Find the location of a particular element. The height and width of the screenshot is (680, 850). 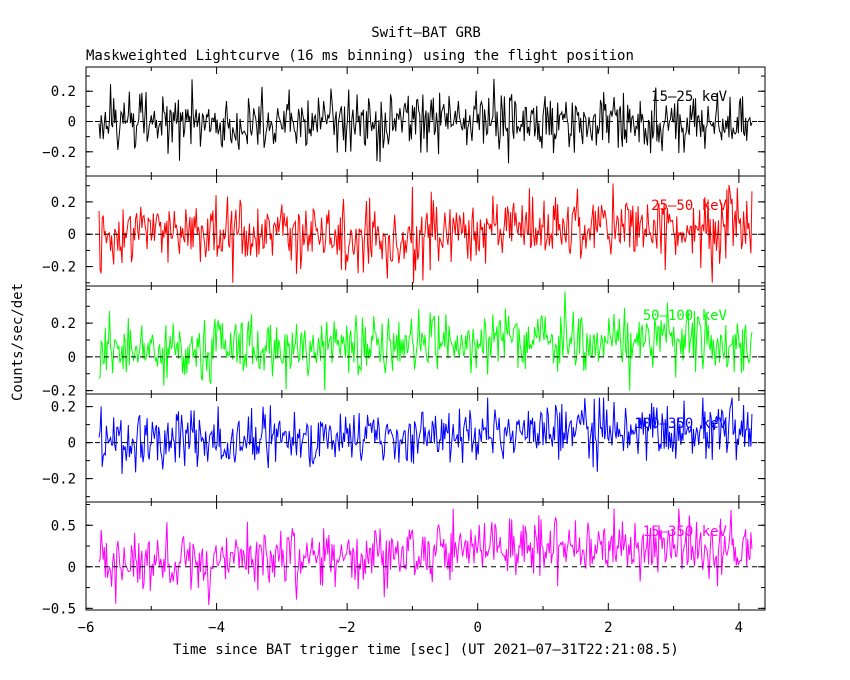

panel-1: −0.2 0 0.2 25–50 keV is located at coordinates (404, 231).